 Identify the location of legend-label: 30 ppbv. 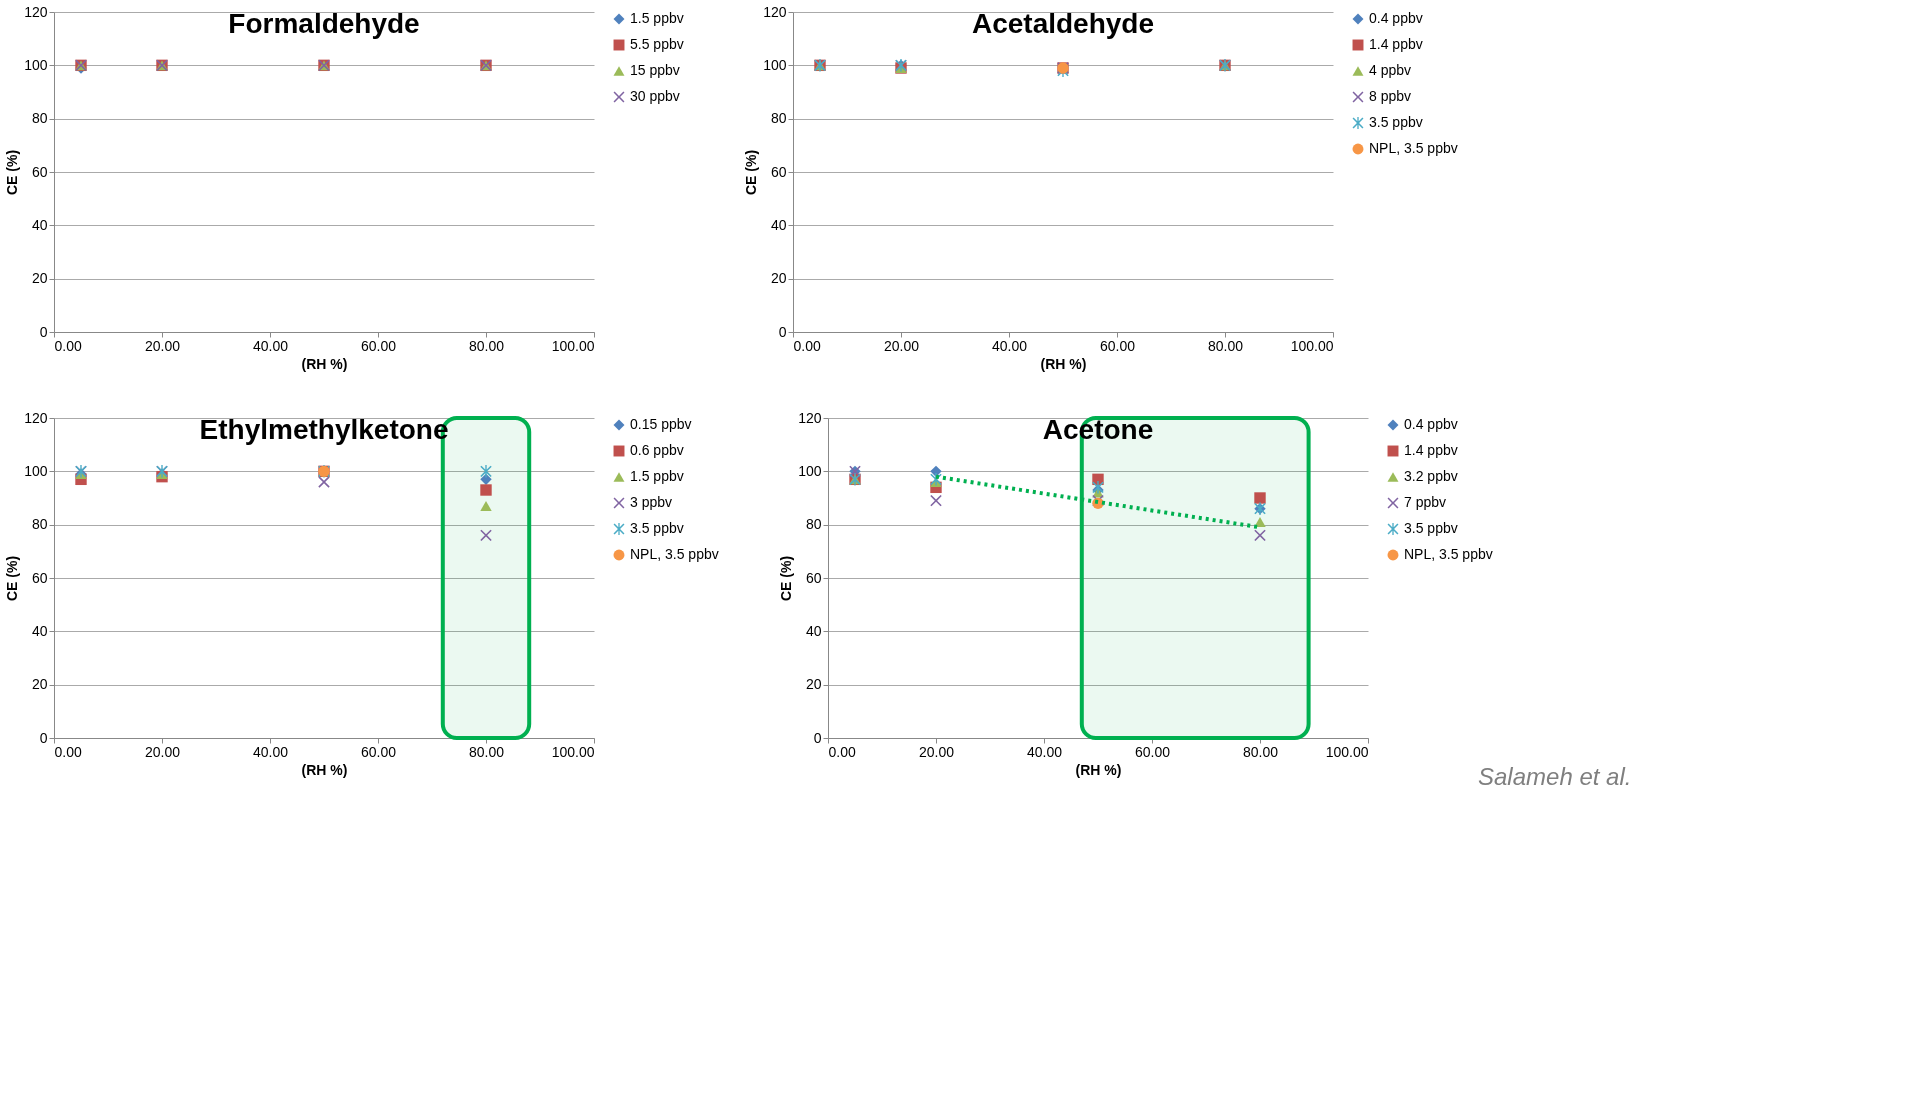
(655, 96).